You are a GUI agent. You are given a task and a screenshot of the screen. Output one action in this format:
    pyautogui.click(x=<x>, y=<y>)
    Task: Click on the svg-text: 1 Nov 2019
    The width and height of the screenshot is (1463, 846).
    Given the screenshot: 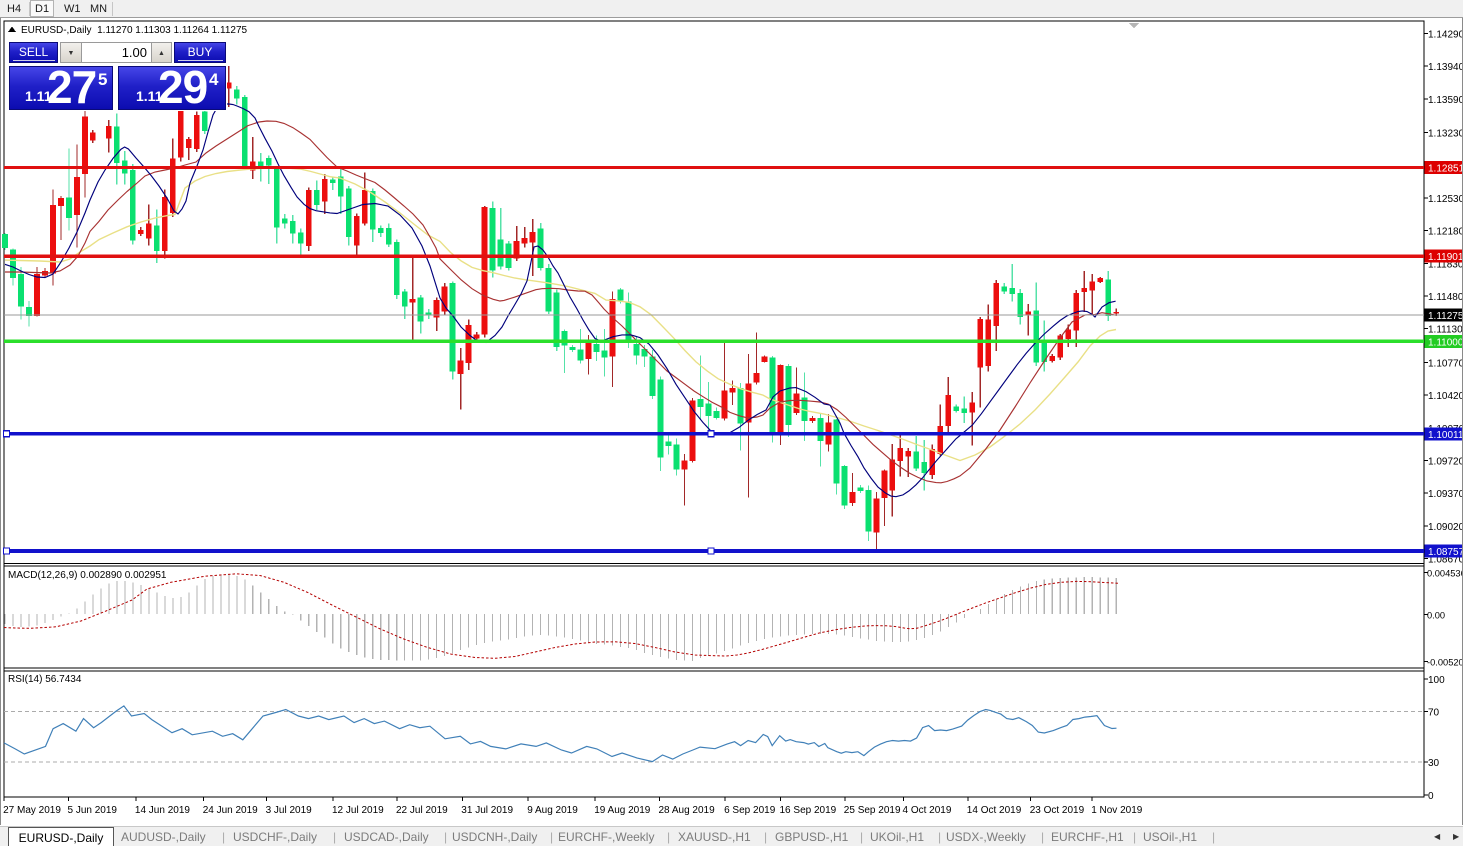 What is the action you would take?
    pyautogui.click(x=1117, y=810)
    